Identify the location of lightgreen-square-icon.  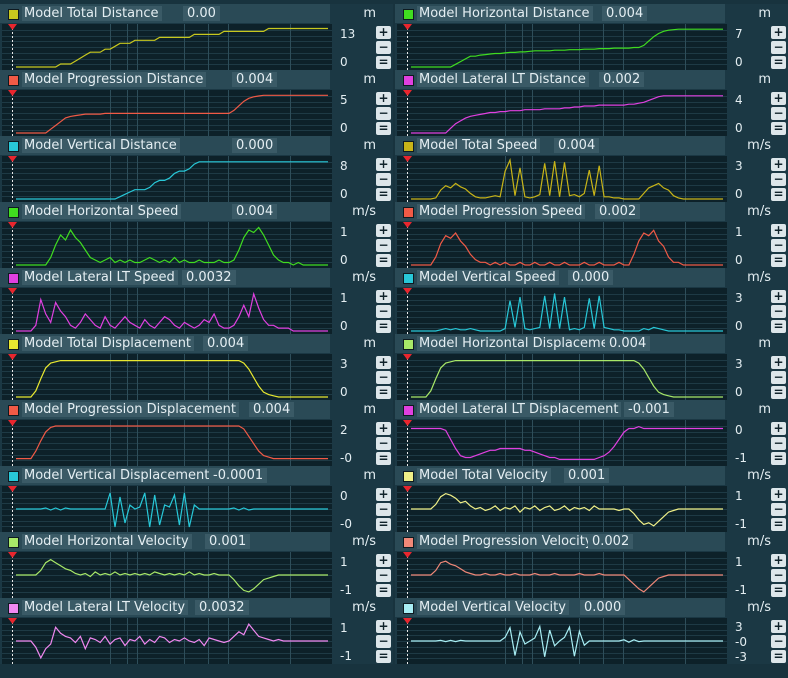
(408, 344).